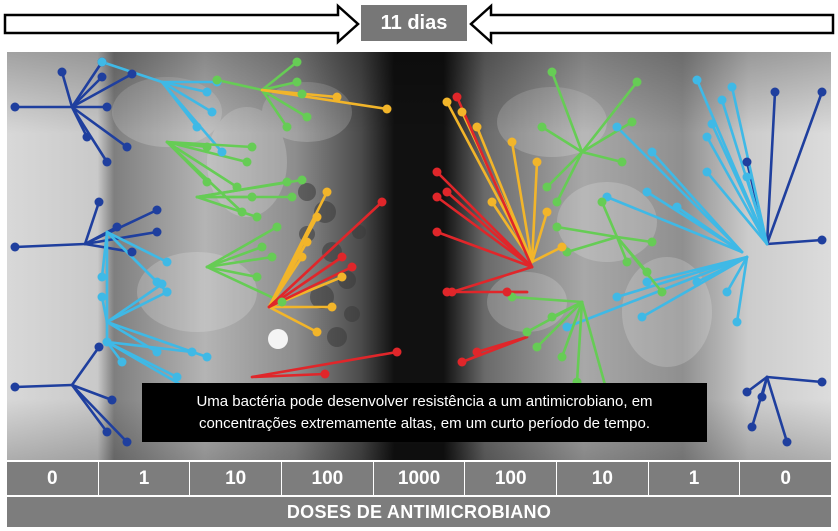 The height and width of the screenshot is (531, 838). I want to click on time-arrows, so click(419, 24).